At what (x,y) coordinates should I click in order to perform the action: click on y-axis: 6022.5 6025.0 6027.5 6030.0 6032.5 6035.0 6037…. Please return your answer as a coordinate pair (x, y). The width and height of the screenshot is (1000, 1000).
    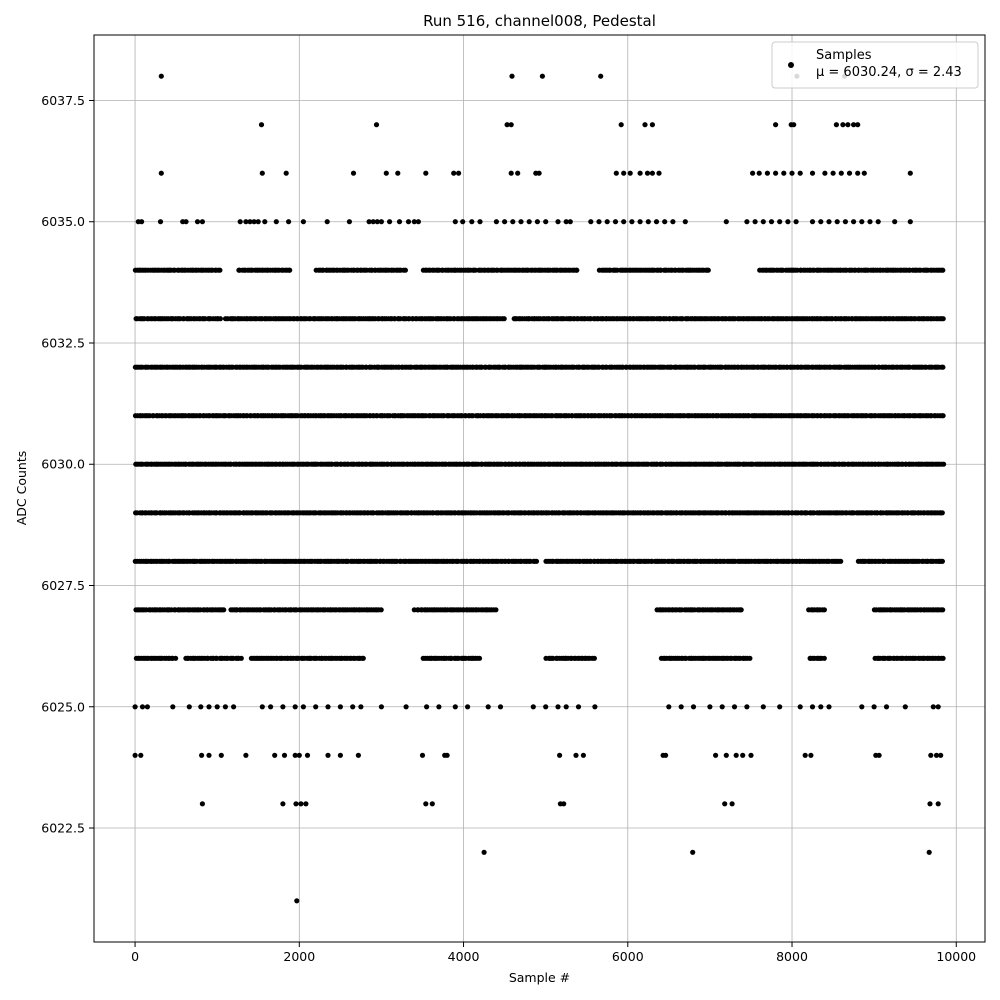
    Looking at the image, I should click on (67, 464).